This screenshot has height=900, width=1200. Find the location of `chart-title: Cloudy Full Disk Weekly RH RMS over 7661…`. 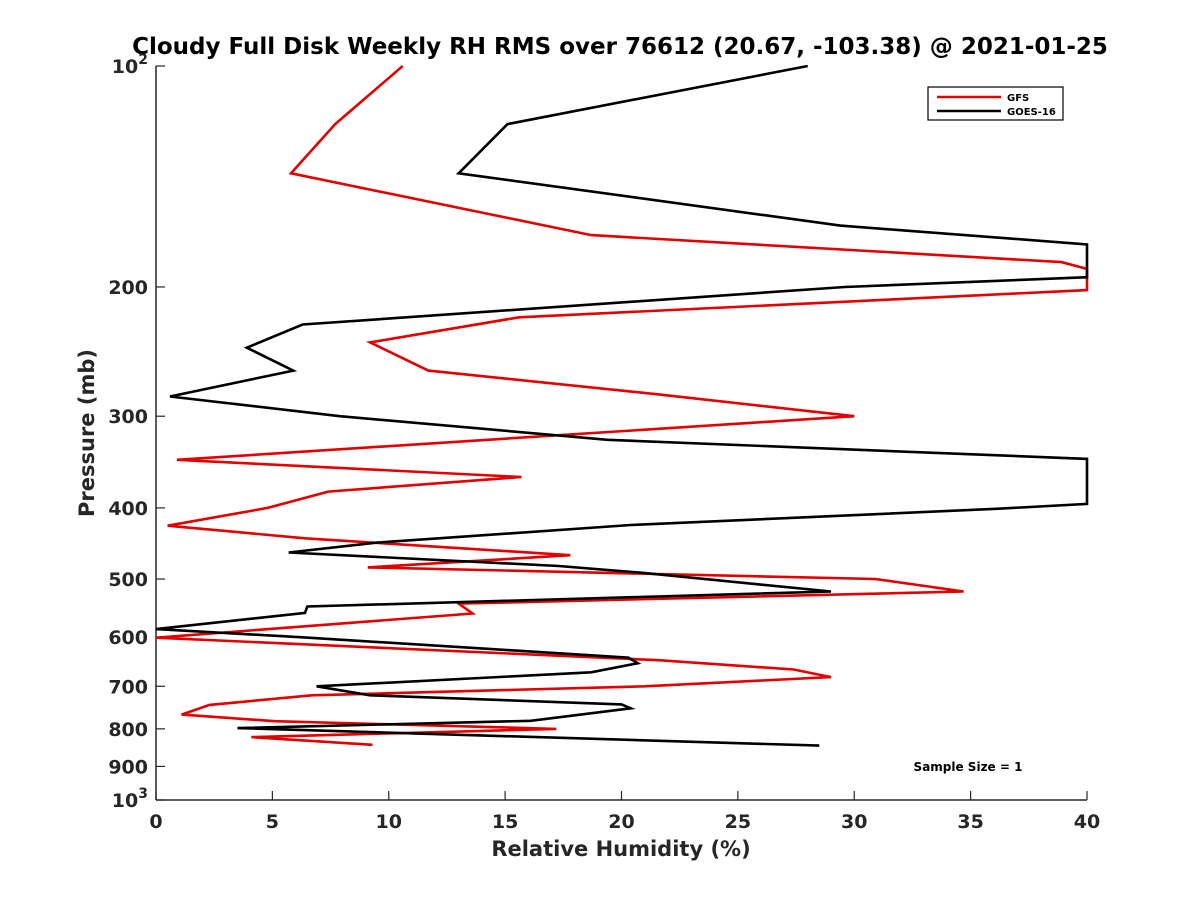

chart-title: Cloudy Full Disk Weekly RH RMS over 7661… is located at coordinates (620, 47).